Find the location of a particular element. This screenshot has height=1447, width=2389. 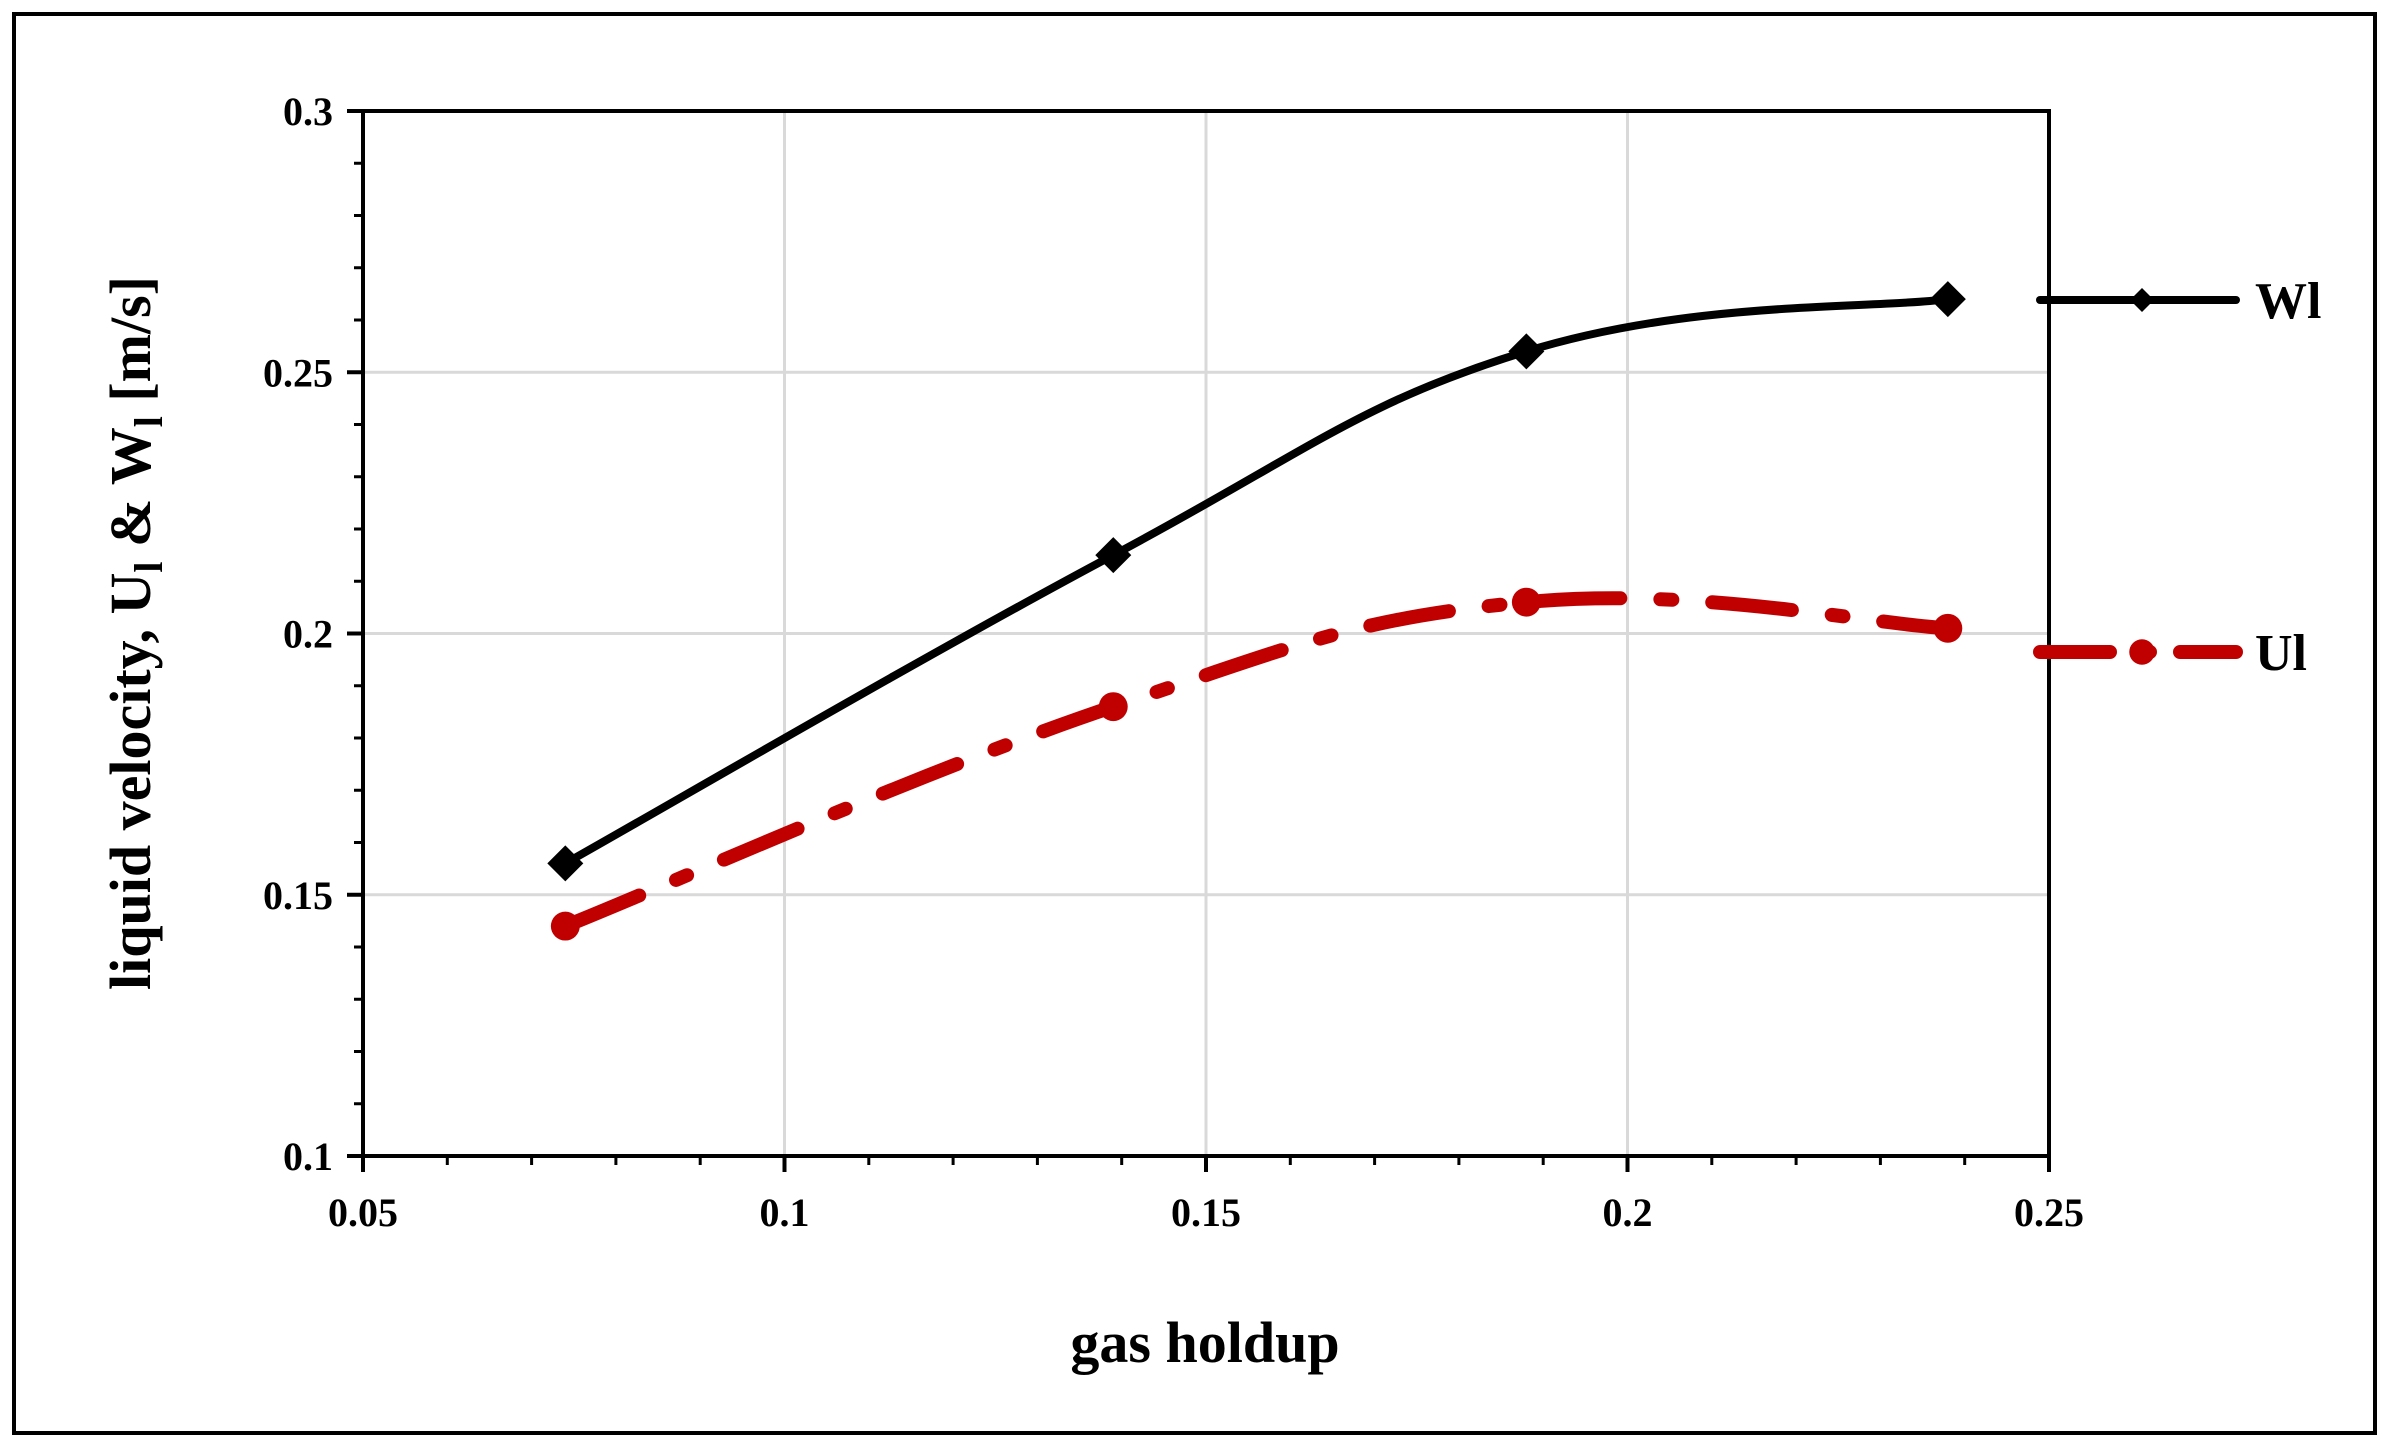

legend: Wl Ul is located at coordinates (2177, 477).